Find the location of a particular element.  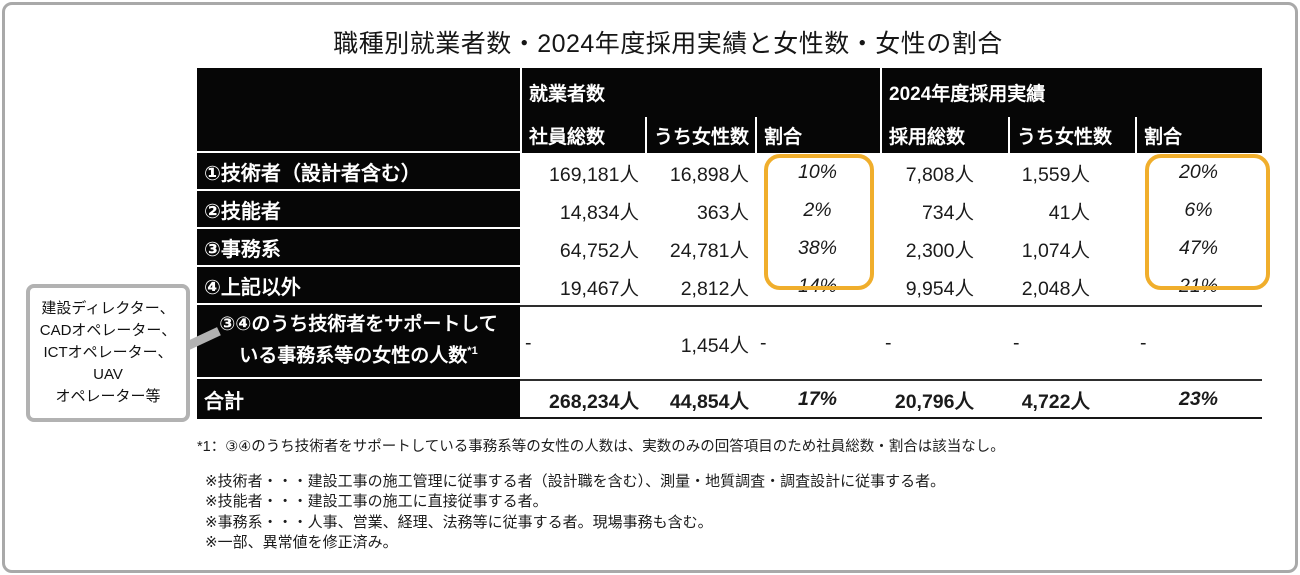

col-header-women-employees: うち女性数 is located at coordinates (700, 135).